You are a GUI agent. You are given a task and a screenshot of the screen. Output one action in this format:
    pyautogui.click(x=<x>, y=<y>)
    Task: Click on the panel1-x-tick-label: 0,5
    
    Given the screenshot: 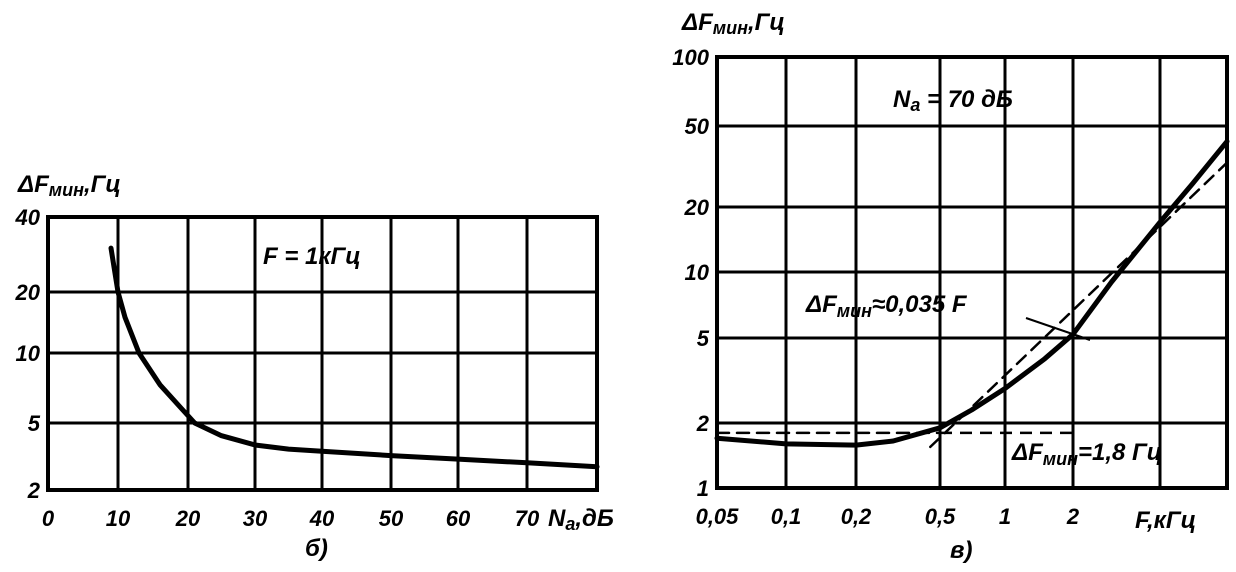 What is the action you would take?
    pyautogui.click(x=940, y=516)
    